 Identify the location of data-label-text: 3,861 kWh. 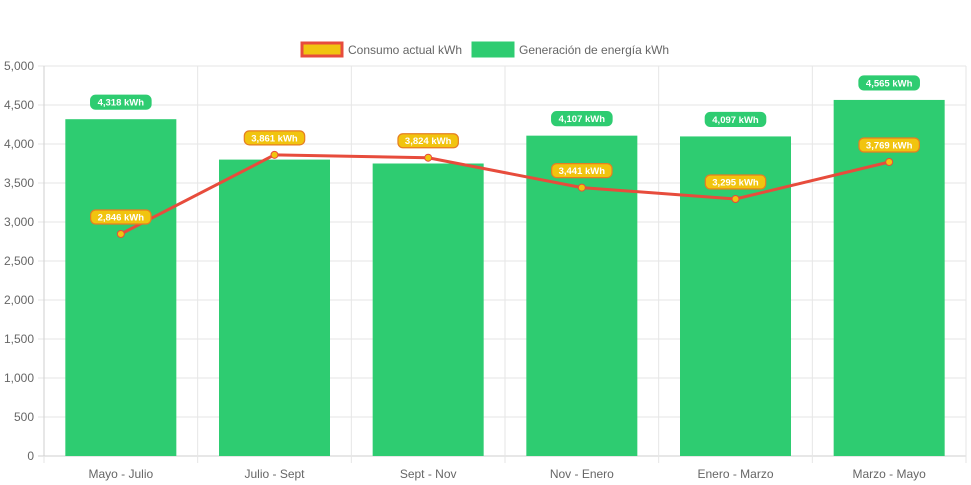
(274, 138).